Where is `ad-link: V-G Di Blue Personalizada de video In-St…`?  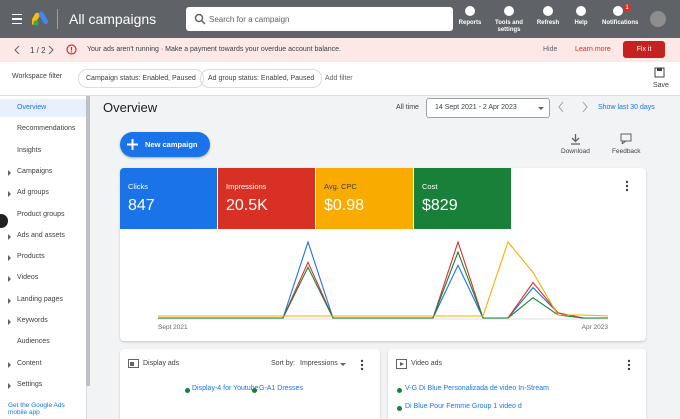 ad-link: V-G Di Blue Personalizada de video In-St… is located at coordinates (477, 388).